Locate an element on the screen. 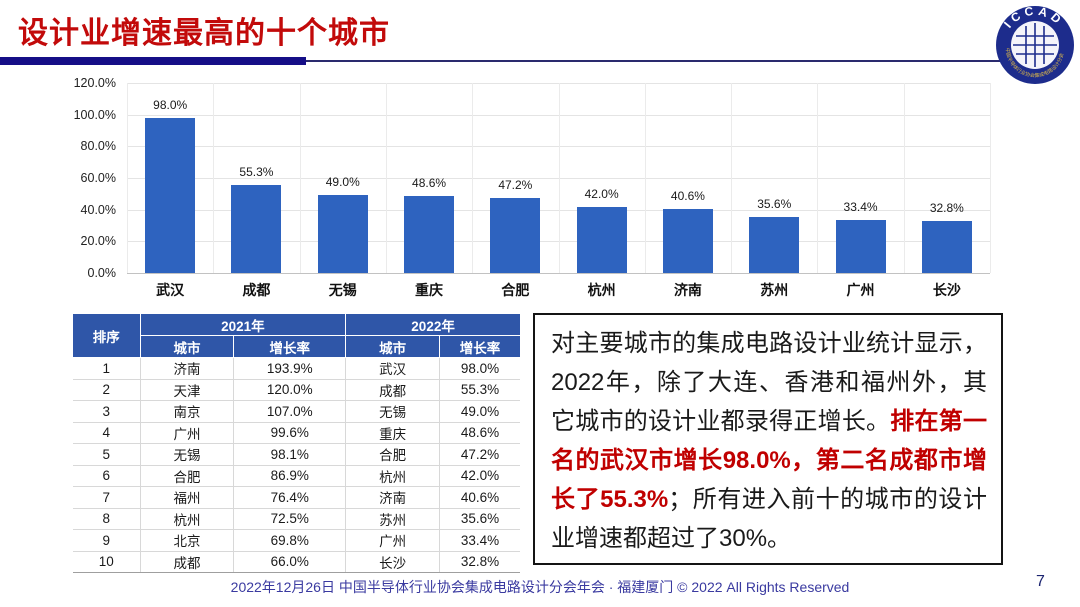 This screenshot has width=1080, height=607. category-label: 广州 is located at coordinates (860, 290).